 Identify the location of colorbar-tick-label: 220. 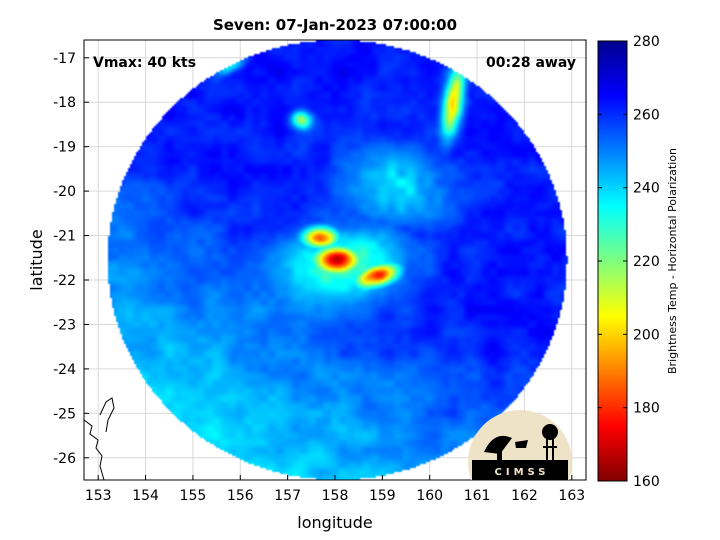
(646, 262).